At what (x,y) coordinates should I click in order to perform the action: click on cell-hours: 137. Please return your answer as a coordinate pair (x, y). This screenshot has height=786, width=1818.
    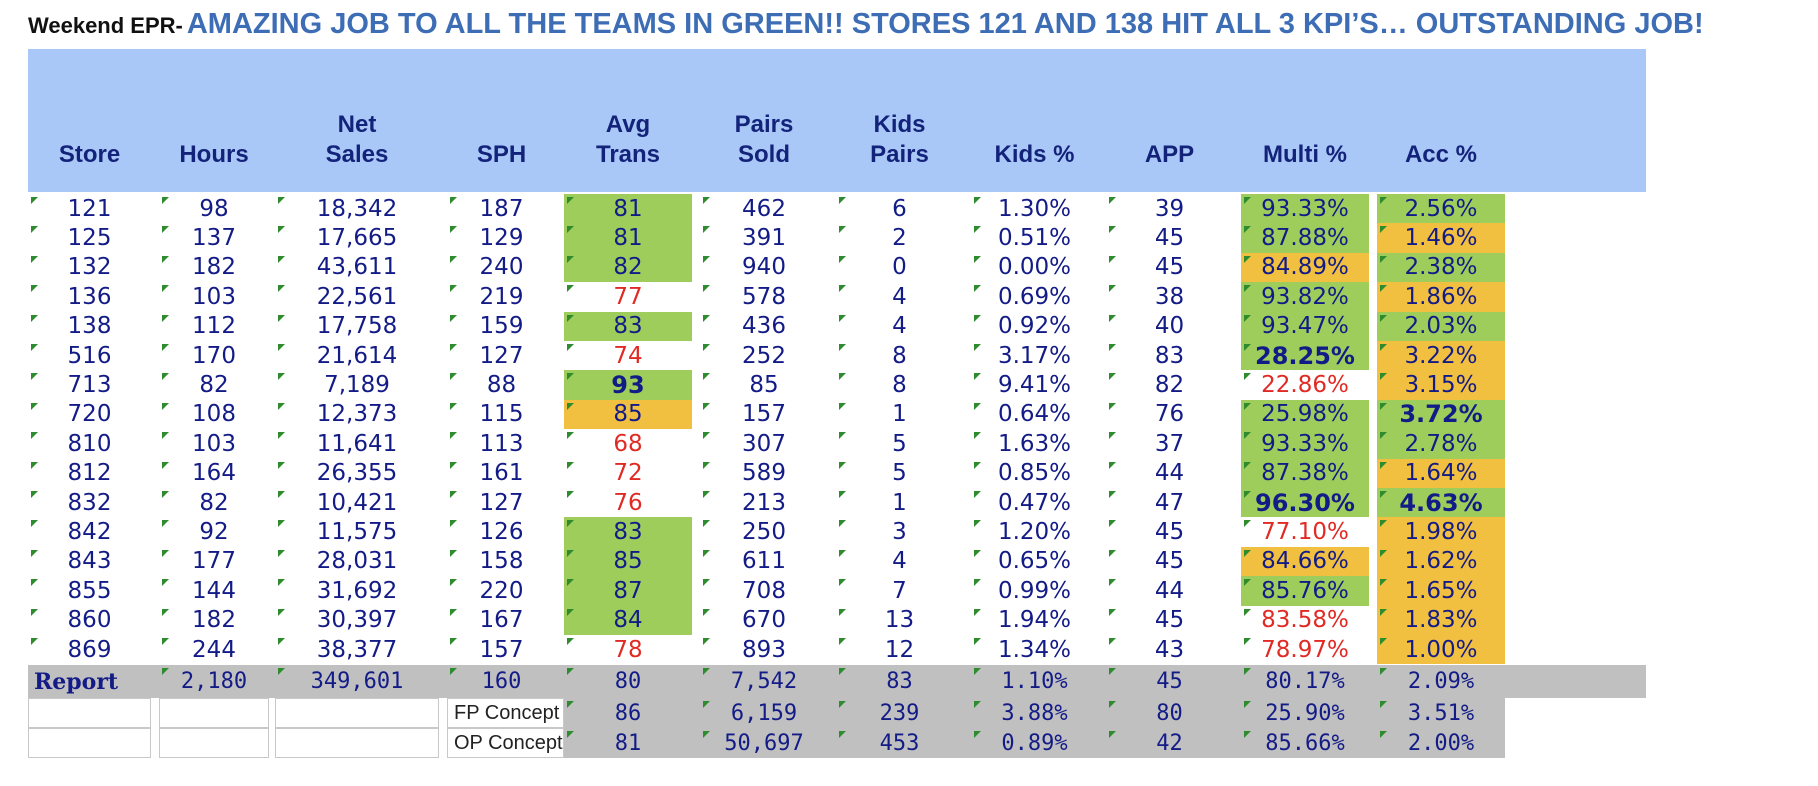
    Looking at the image, I should click on (214, 237).